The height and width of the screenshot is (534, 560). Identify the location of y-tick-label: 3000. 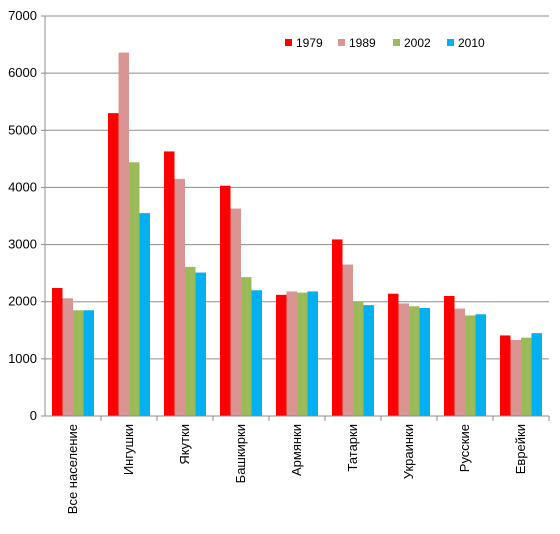
(22, 244).